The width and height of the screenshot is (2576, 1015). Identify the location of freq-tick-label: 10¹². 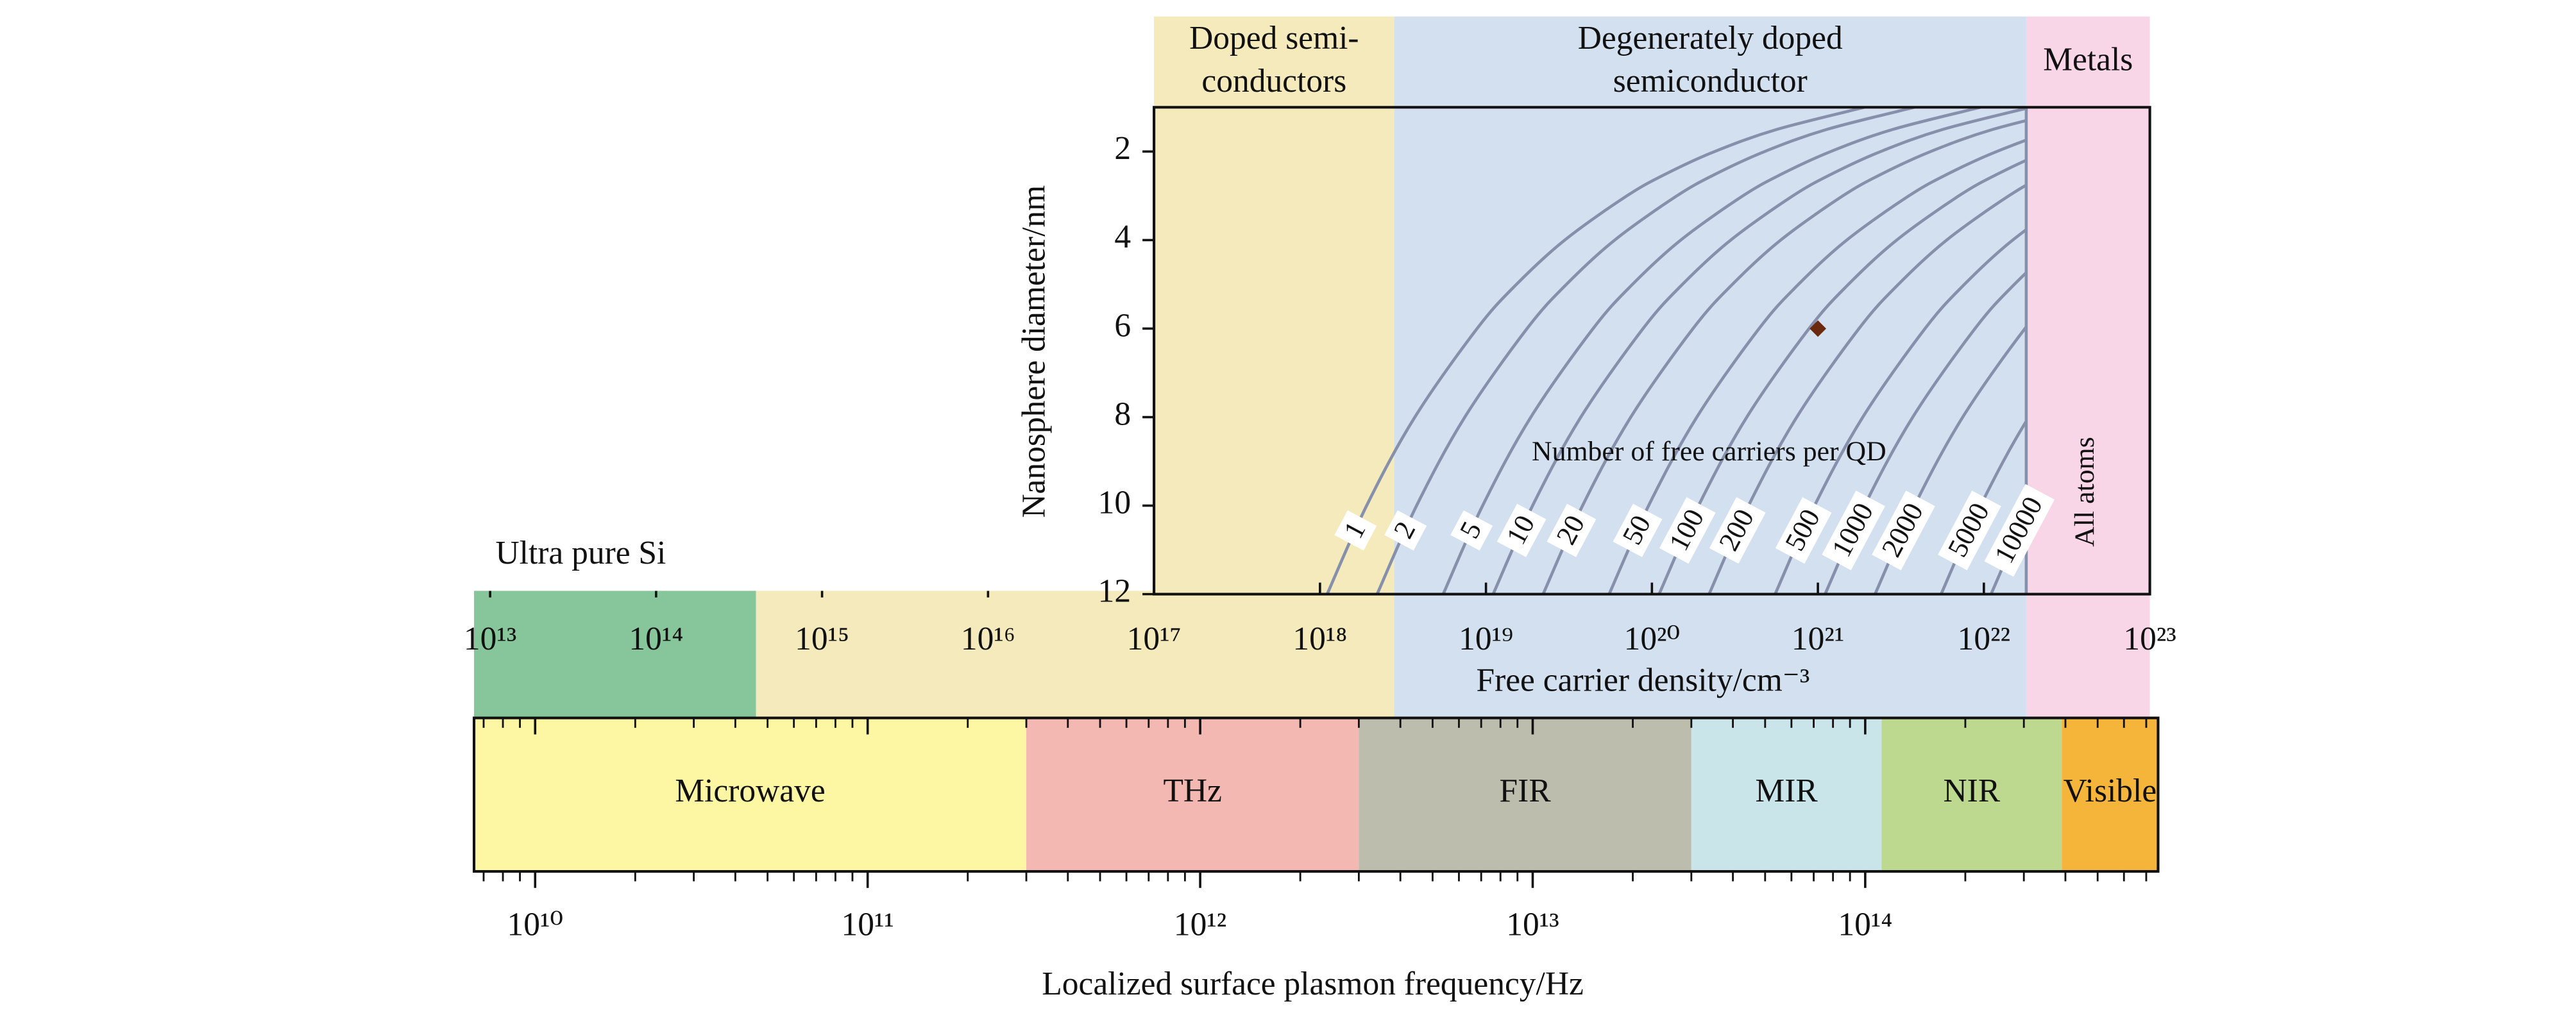
(1200, 924).